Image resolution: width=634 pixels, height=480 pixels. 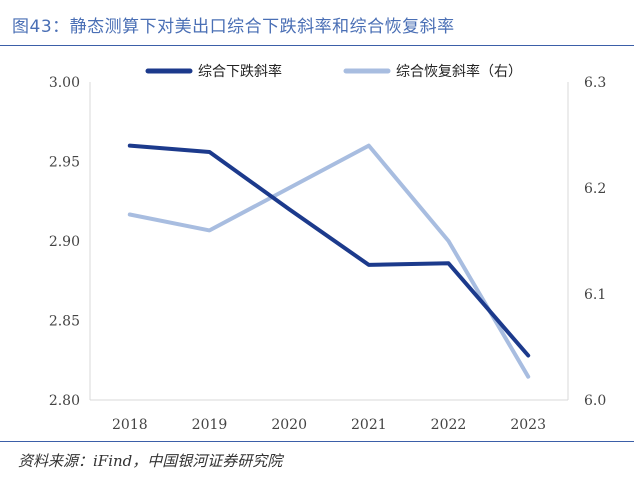 I want to click on left-tick-label: 2.90, so click(x=64, y=242).